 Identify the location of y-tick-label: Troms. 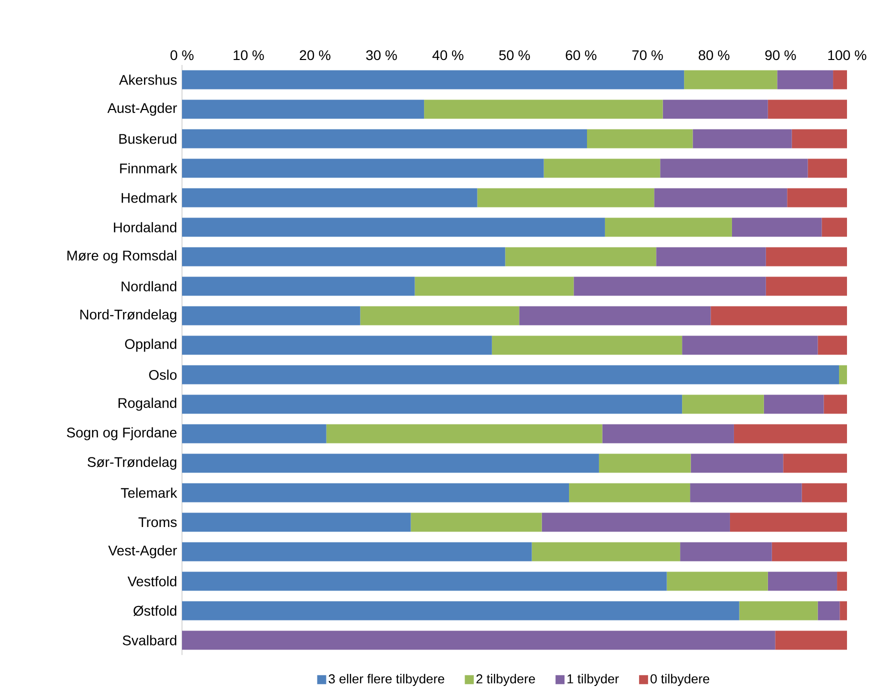
(157, 522).